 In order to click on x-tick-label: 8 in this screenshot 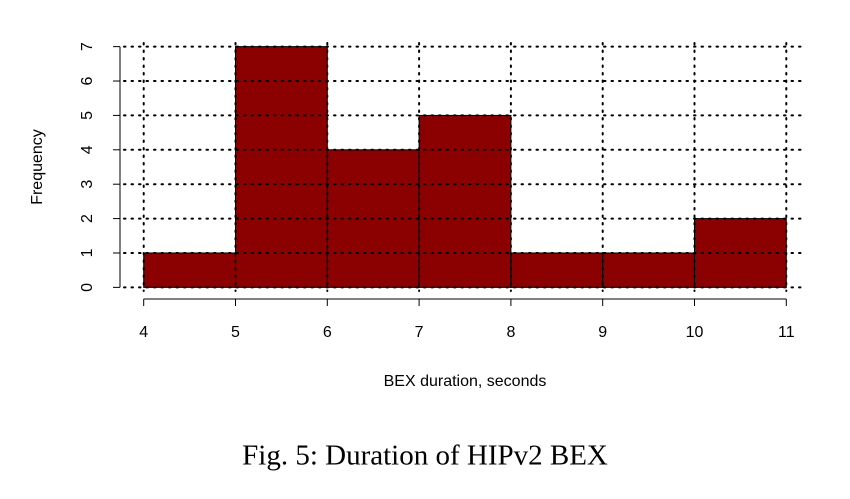, I will do `click(510, 332)`.